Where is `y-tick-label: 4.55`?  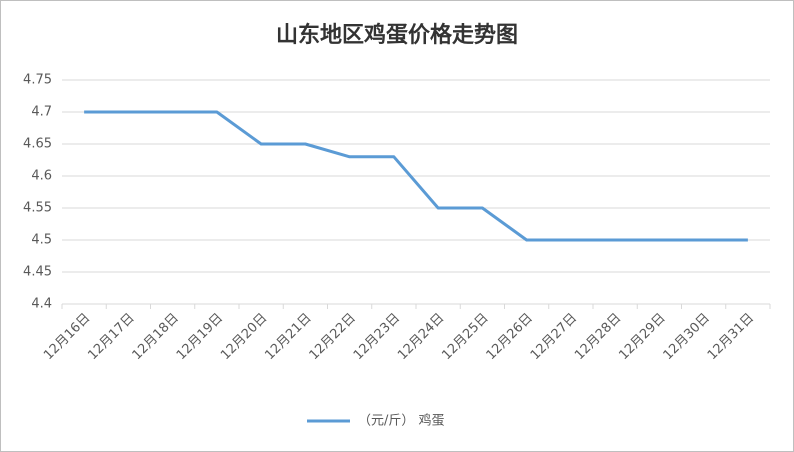
y-tick-label: 4.55 is located at coordinates (37, 208).